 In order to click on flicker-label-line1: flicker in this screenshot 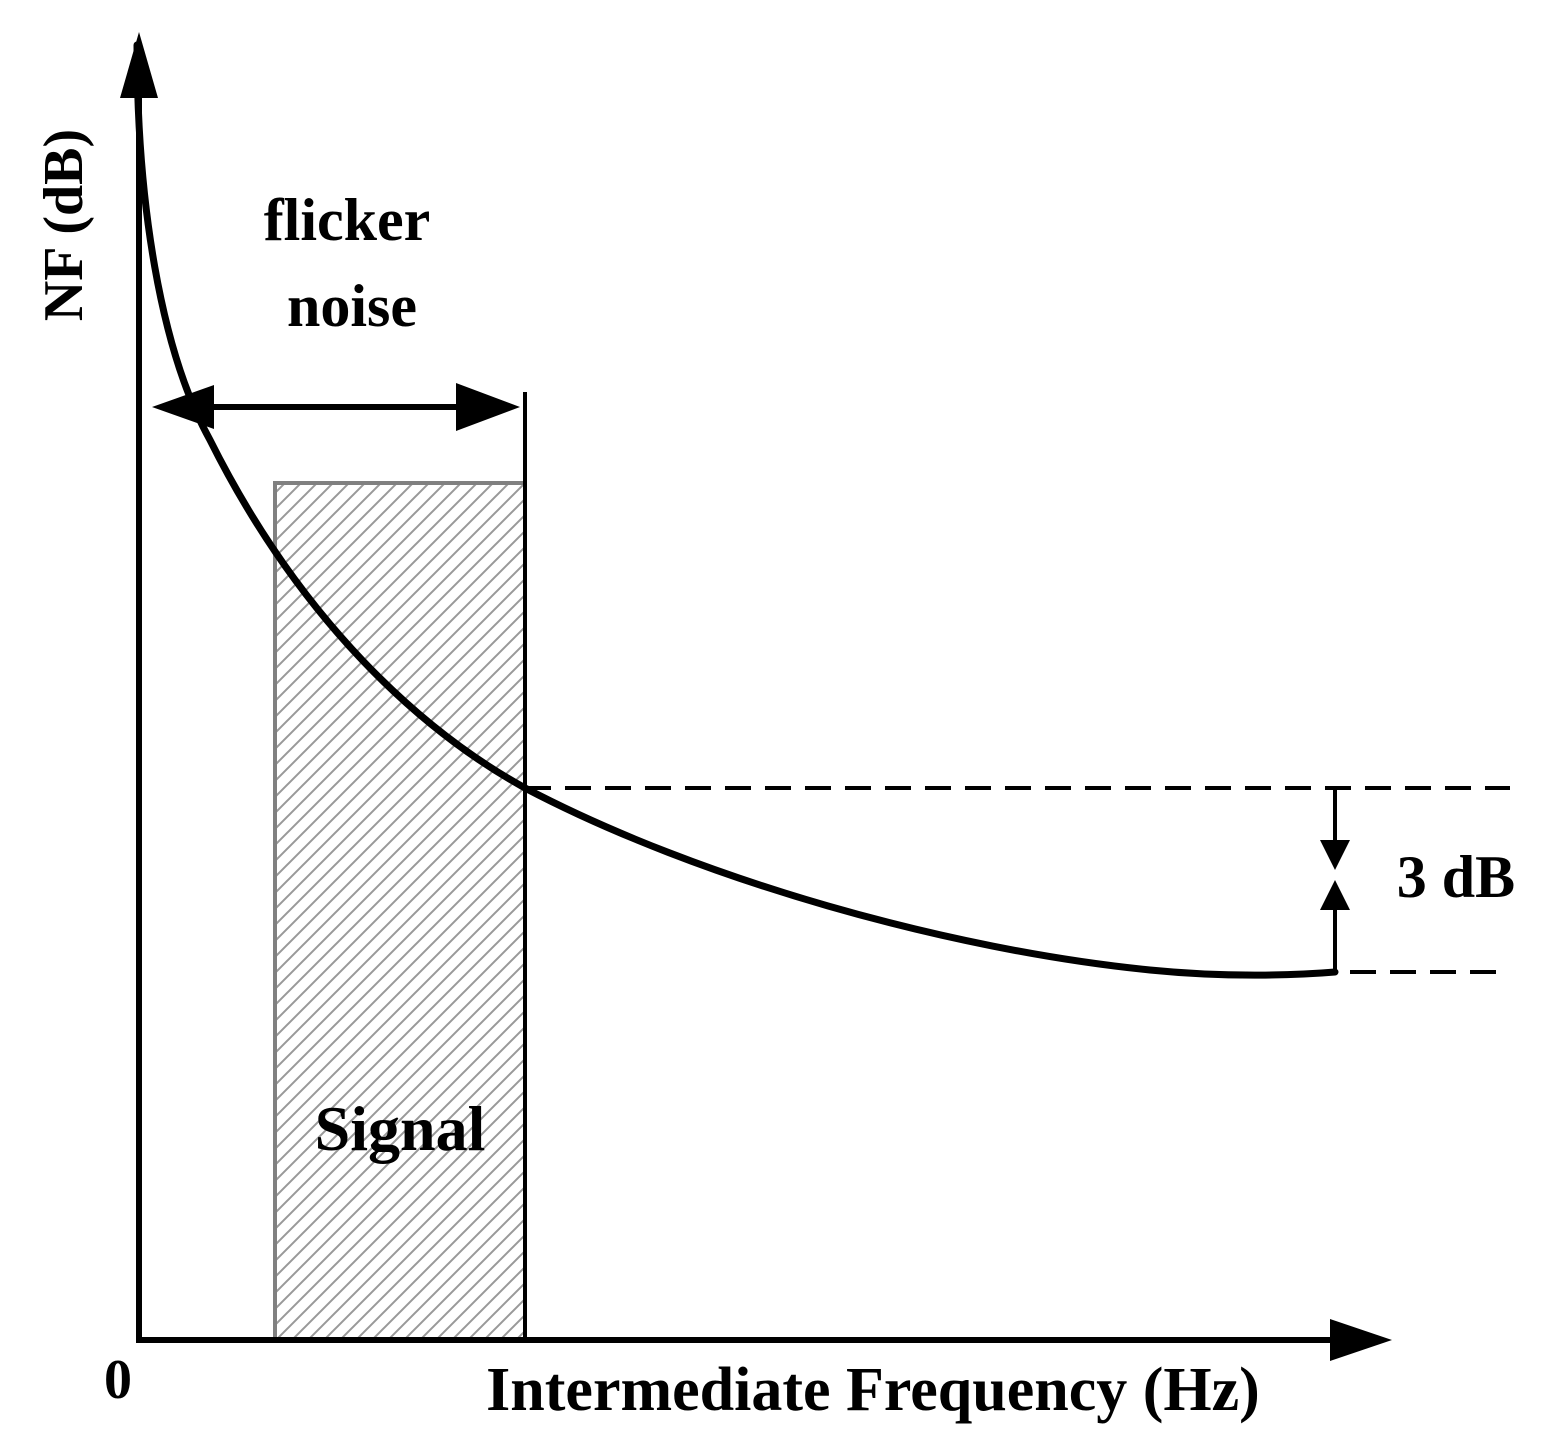, I will do `click(347, 220)`.